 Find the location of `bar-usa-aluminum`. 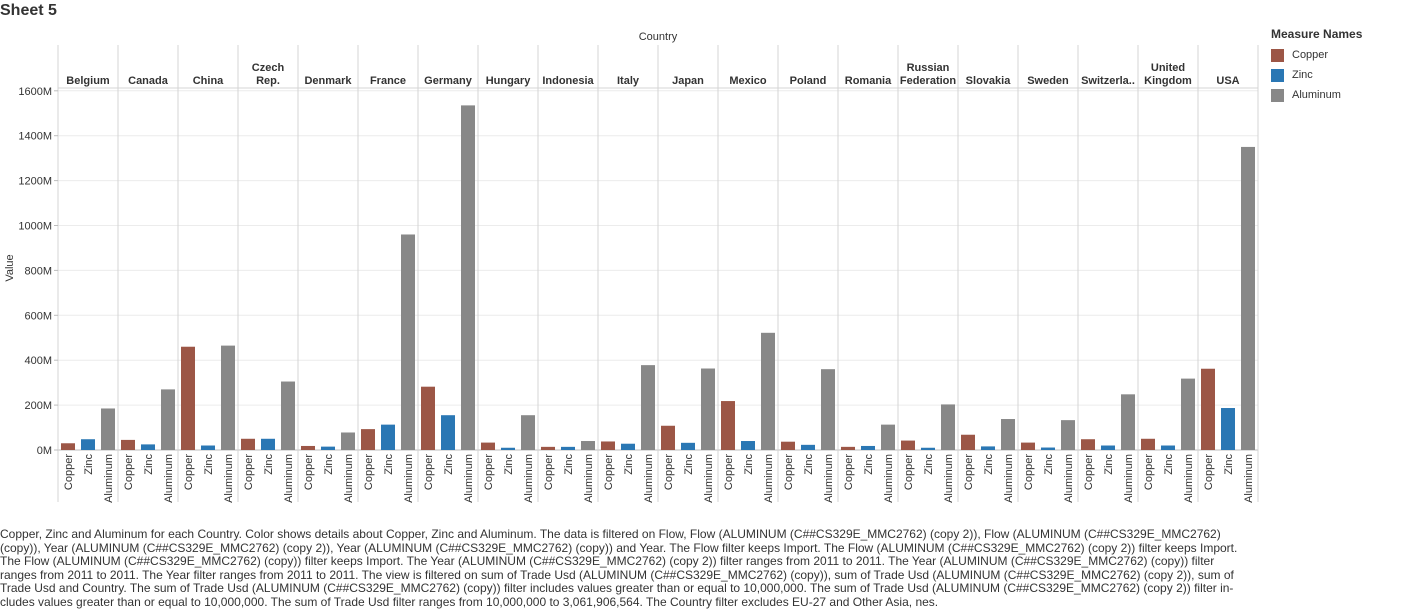

bar-usa-aluminum is located at coordinates (1248, 298).